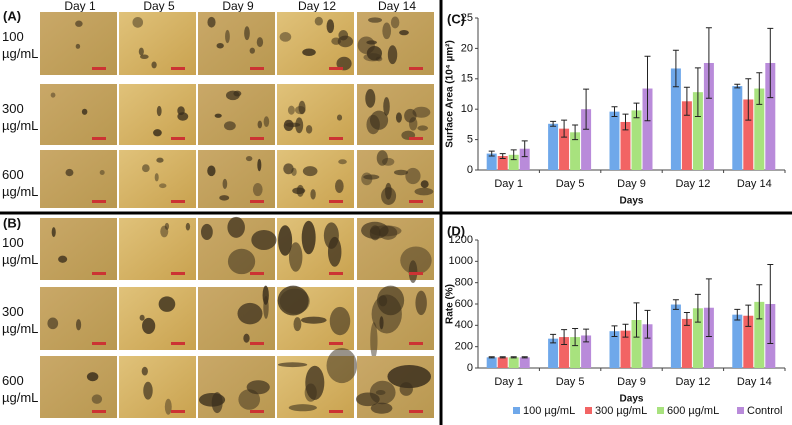  I want to click on y-tick-label: 1200, so click(461, 240).